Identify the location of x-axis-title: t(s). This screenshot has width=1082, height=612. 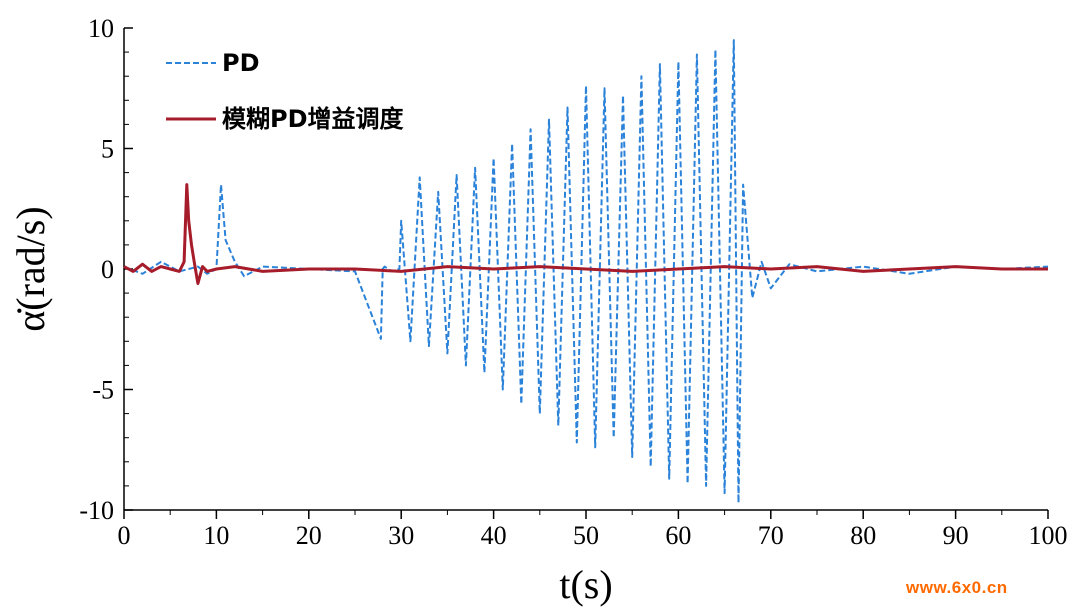
(585, 584).